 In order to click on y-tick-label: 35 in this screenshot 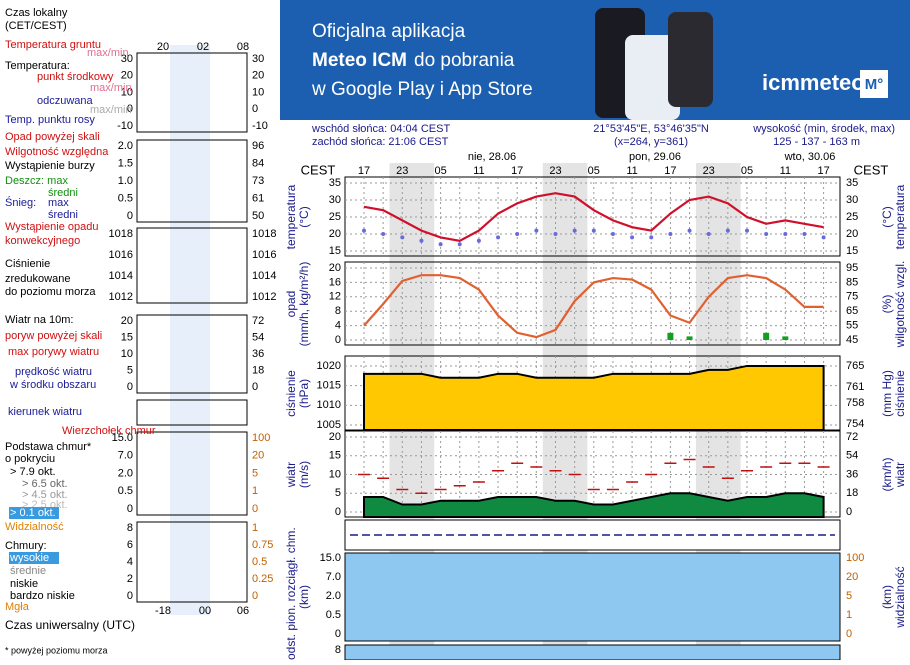, I will do `click(335, 183)`.